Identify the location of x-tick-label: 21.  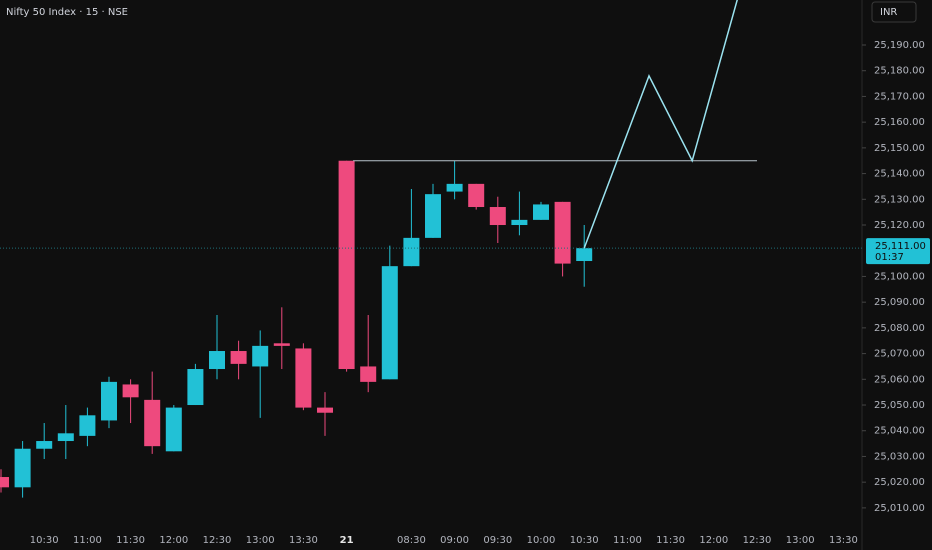
(347, 540).